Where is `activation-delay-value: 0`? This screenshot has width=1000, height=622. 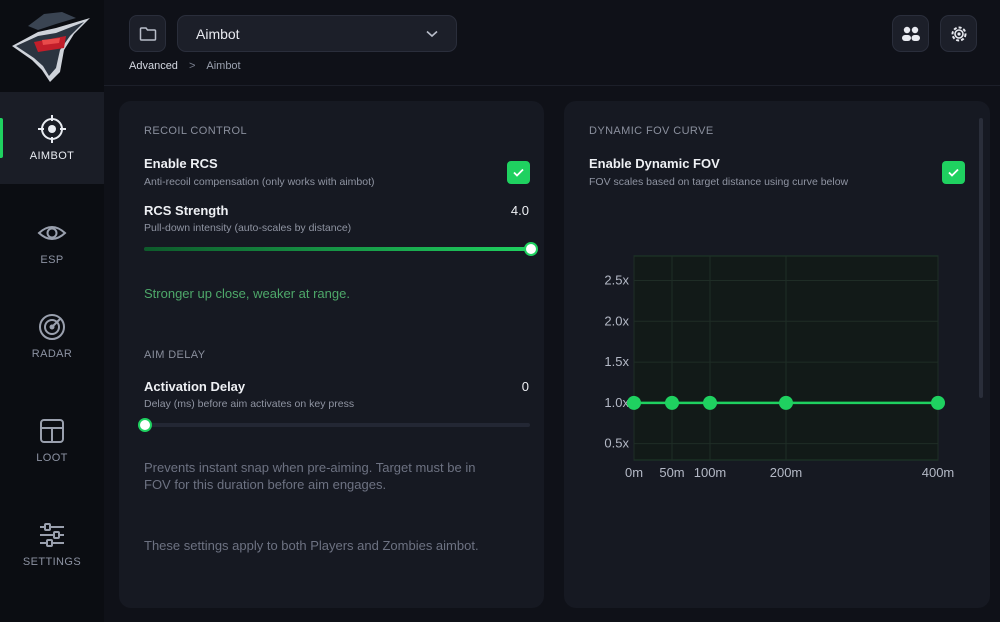 activation-delay-value: 0 is located at coordinates (525, 386).